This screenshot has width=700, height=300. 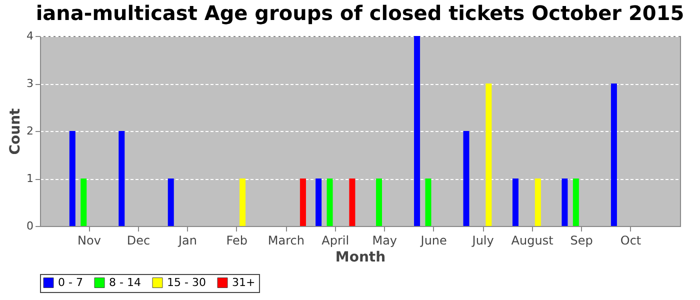 I want to click on y-tick-label: 3, so click(x=30, y=83).